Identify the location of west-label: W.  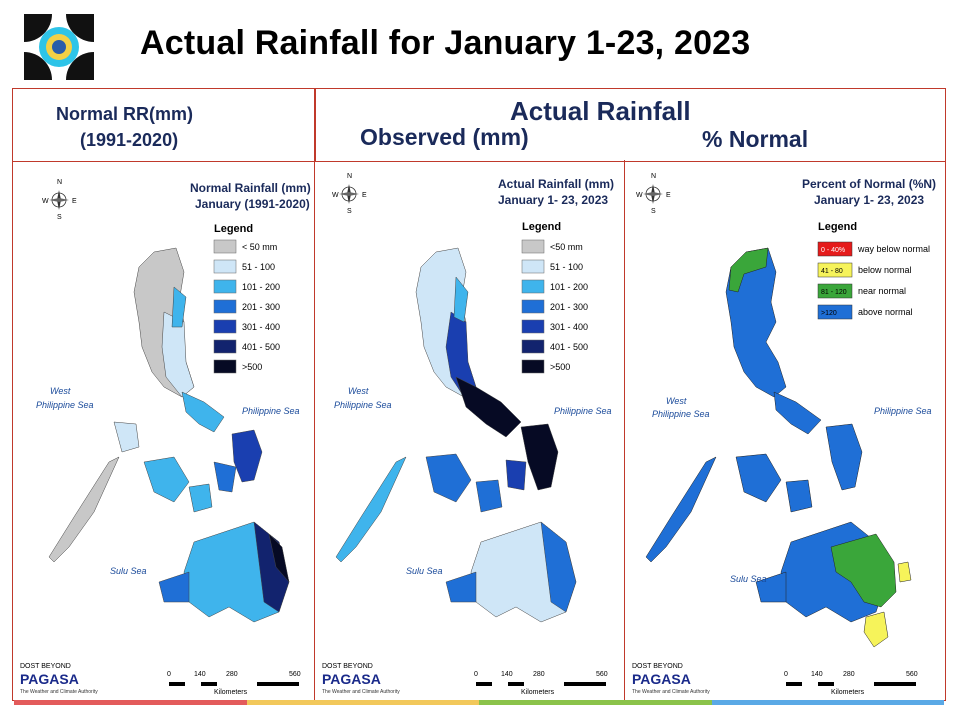
(45, 201).